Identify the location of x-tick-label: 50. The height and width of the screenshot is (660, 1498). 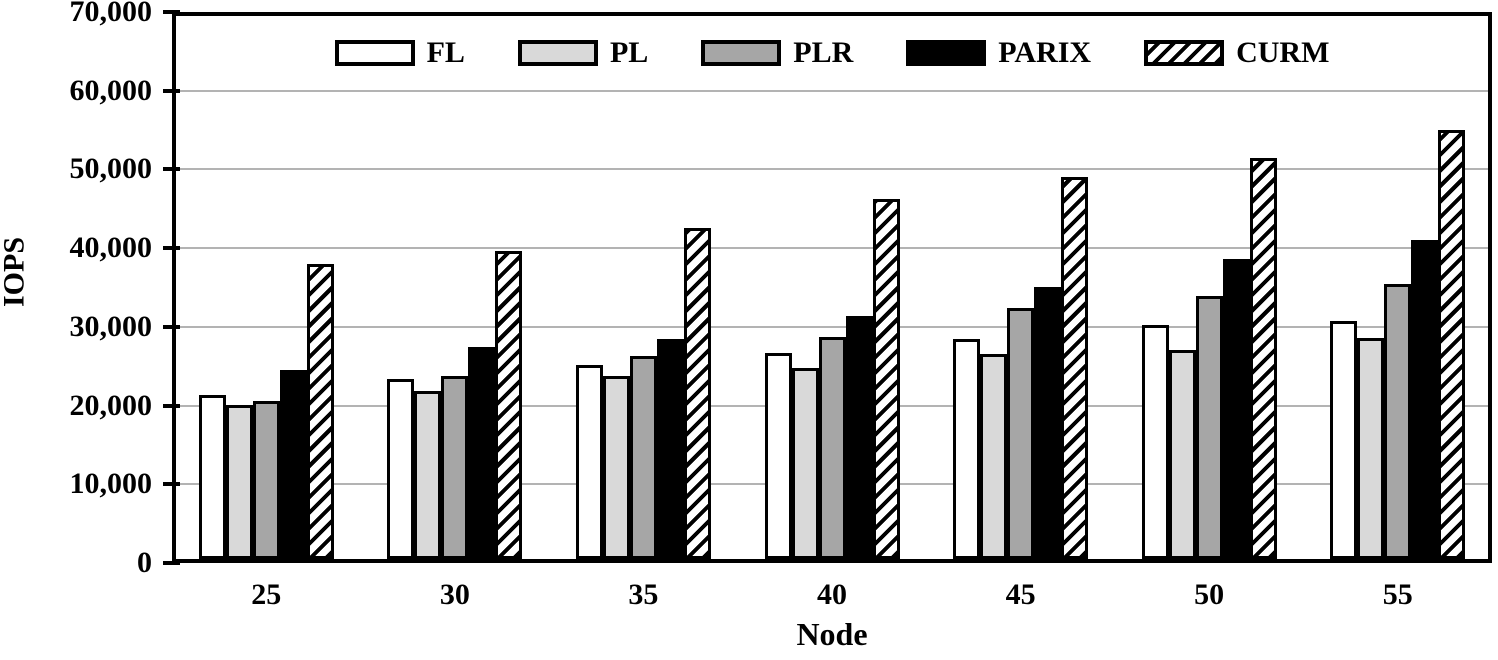
(1209, 594).